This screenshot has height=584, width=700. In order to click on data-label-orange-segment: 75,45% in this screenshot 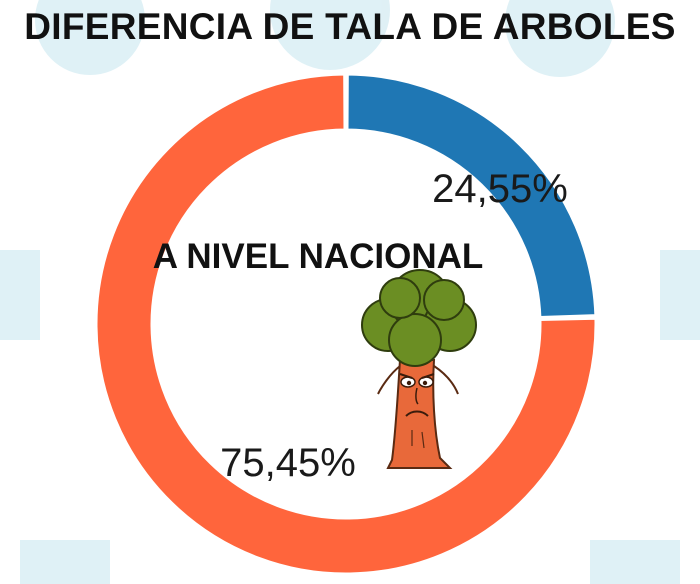, I will do `click(288, 463)`.